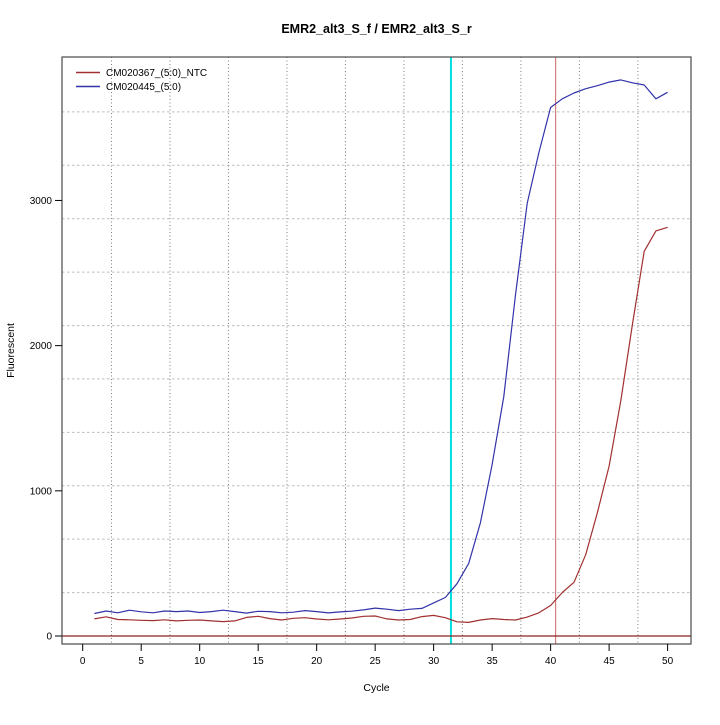 This screenshot has width=720, height=725. Describe the element at coordinates (143, 87) in the screenshot. I see `legend-label: CM020445_(5:0)` at that location.